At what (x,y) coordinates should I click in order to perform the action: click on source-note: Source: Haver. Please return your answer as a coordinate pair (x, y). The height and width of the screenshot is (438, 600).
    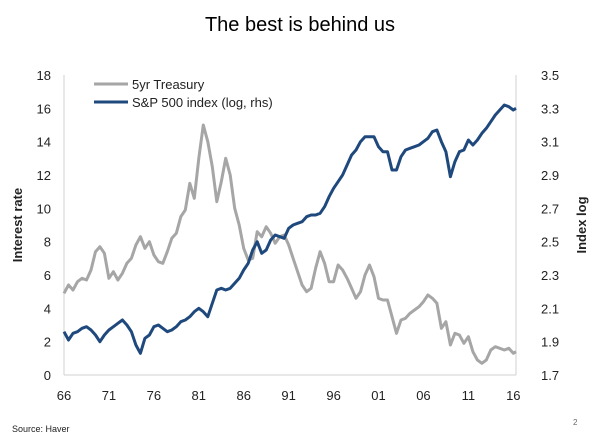
    Looking at the image, I should click on (41, 429).